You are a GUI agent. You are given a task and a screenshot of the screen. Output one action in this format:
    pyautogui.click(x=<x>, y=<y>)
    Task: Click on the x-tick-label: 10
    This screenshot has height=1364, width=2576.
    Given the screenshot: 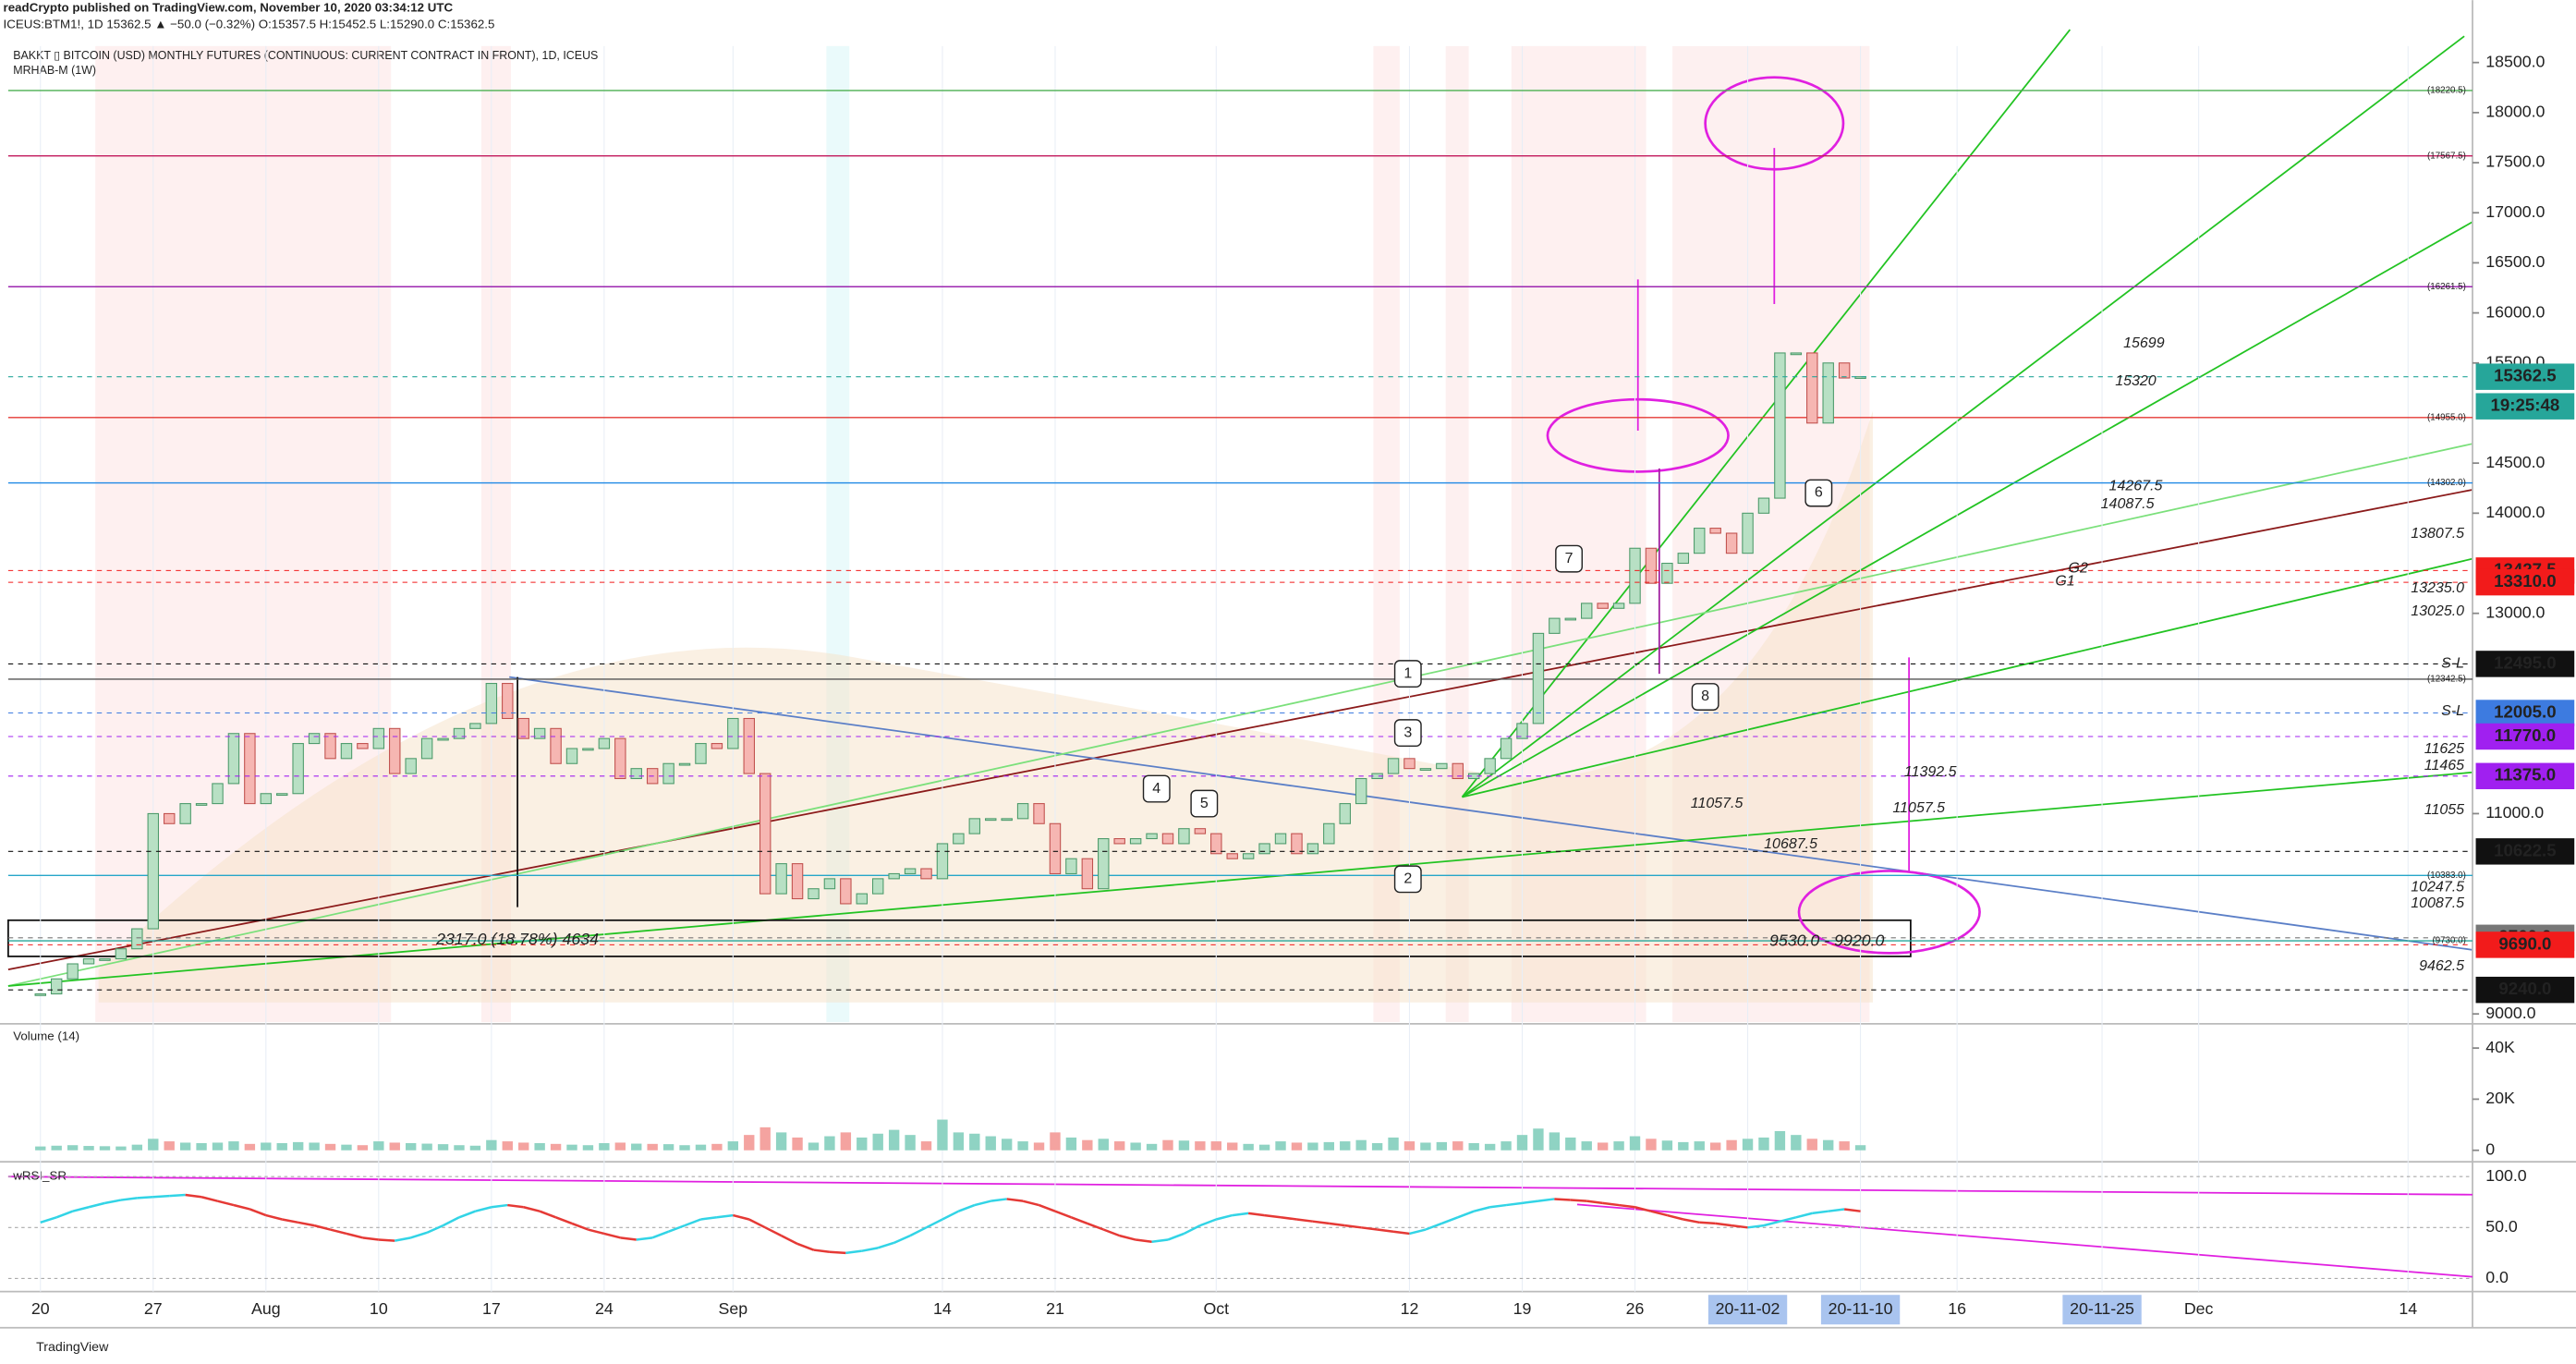 What is the action you would take?
    pyautogui.click(x=379, y=1308)
    